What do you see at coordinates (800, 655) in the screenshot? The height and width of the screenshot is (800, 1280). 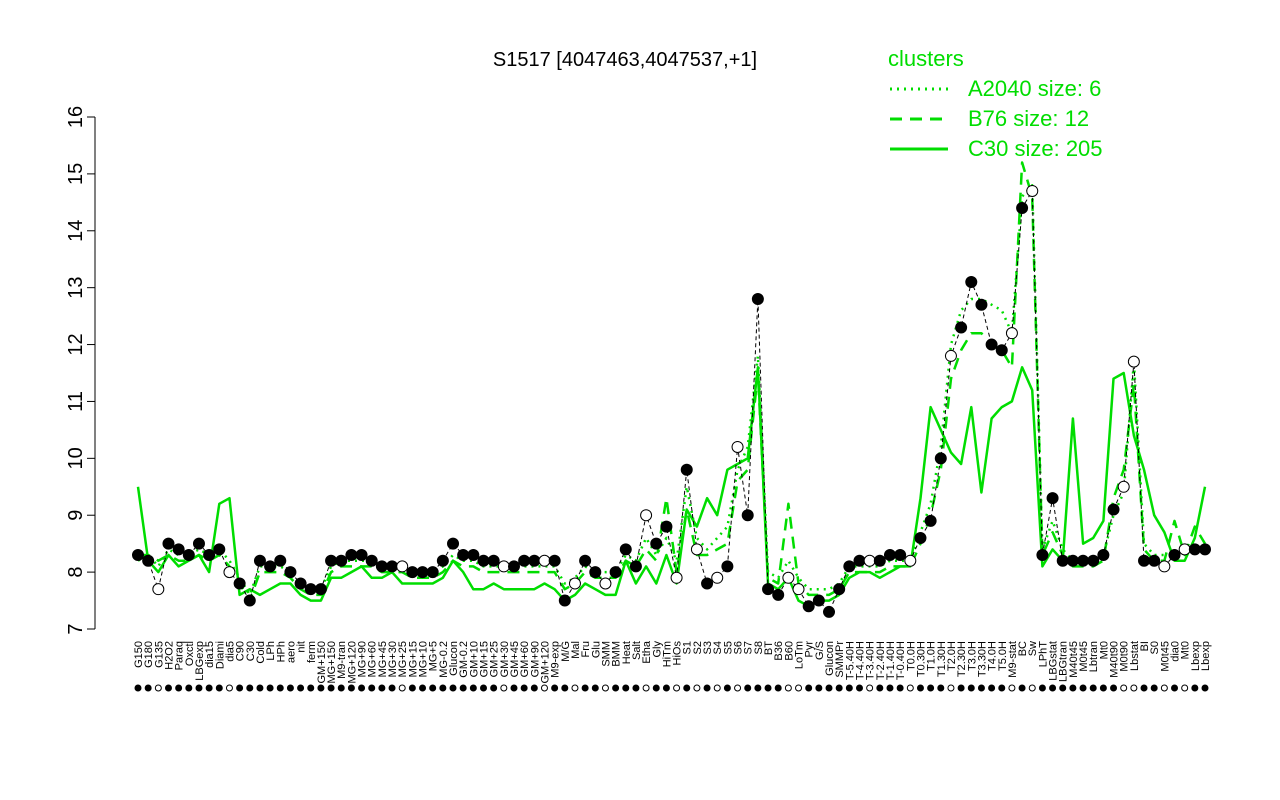 I see `x-tick-label: LoTm` at bounding box center [800, 655].